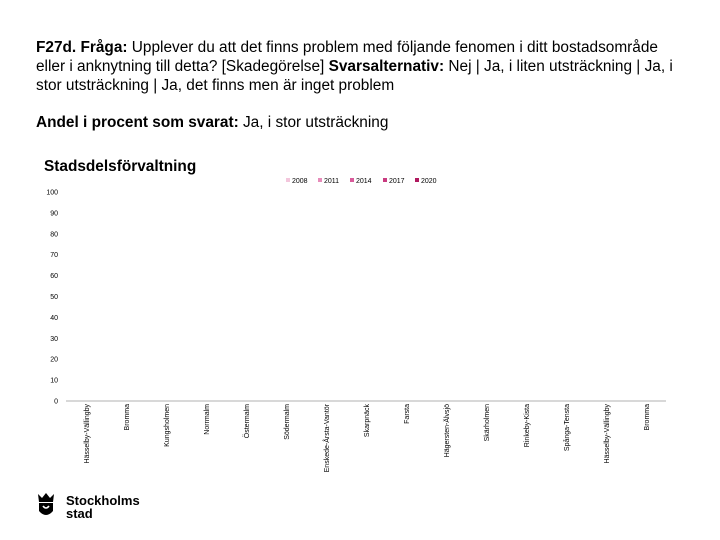 This screenshot has height=540, width=720. Describe the element at coordinates (487, 422) in the screenshot. I see `x-tick-label: Skärholmen` at that location.